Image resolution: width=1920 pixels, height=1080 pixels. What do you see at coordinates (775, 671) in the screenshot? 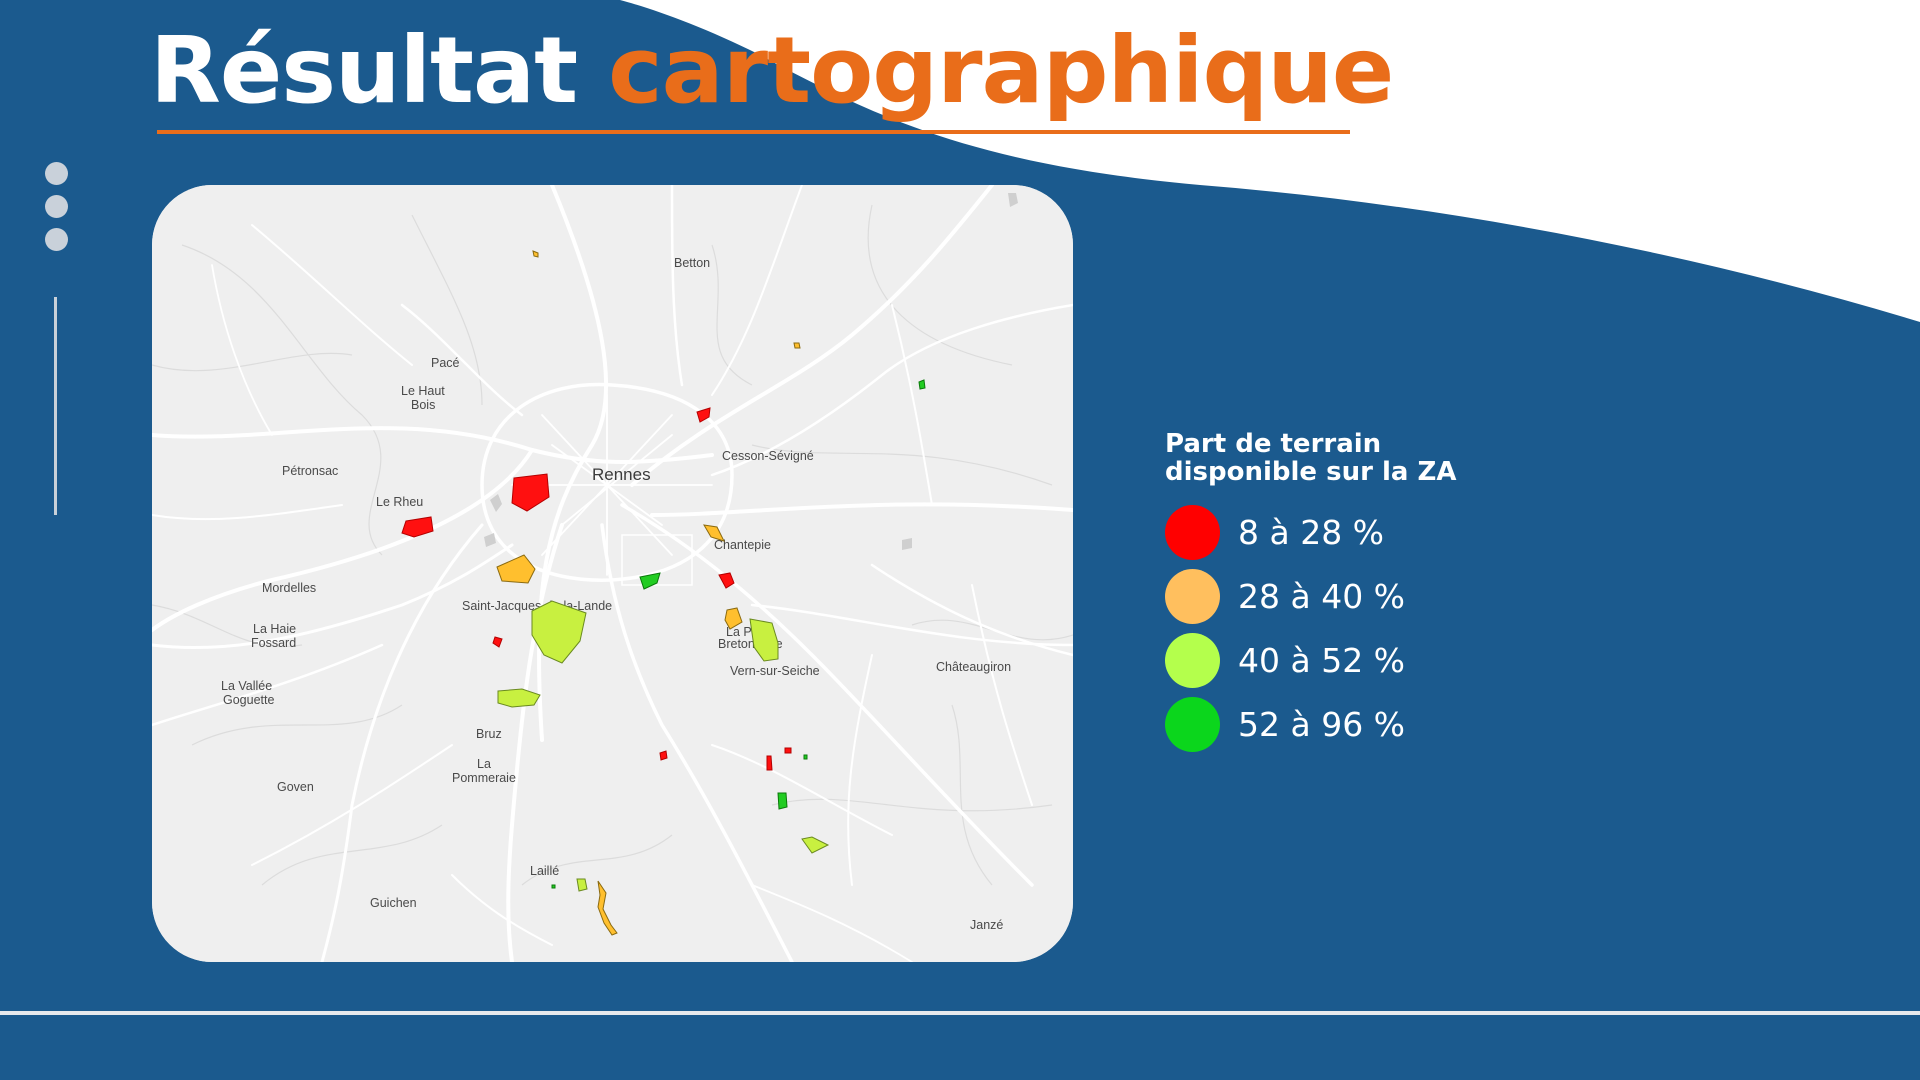
I see `map-label: Vern-sur-Seiche` at bounding box center [775, 671].